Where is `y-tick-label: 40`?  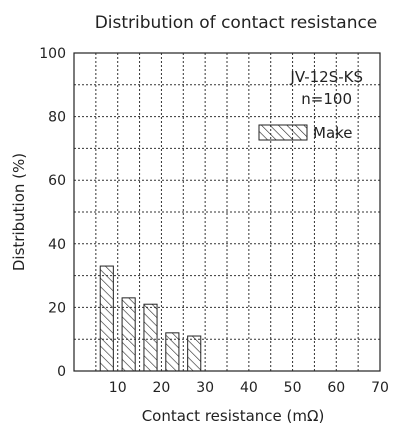
y-tick-label: 40 is located at coordinates (57, 245).